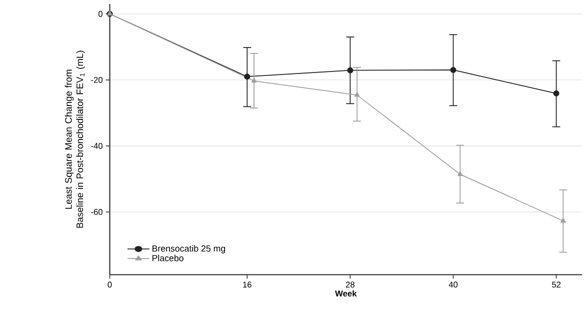 Image resolution: width=588 pixels, height=320 pixels. What do you see at coordinates (556, 285) in the screenshot?
I see `x-tick-label: 52` at bounding box center [556, 285].